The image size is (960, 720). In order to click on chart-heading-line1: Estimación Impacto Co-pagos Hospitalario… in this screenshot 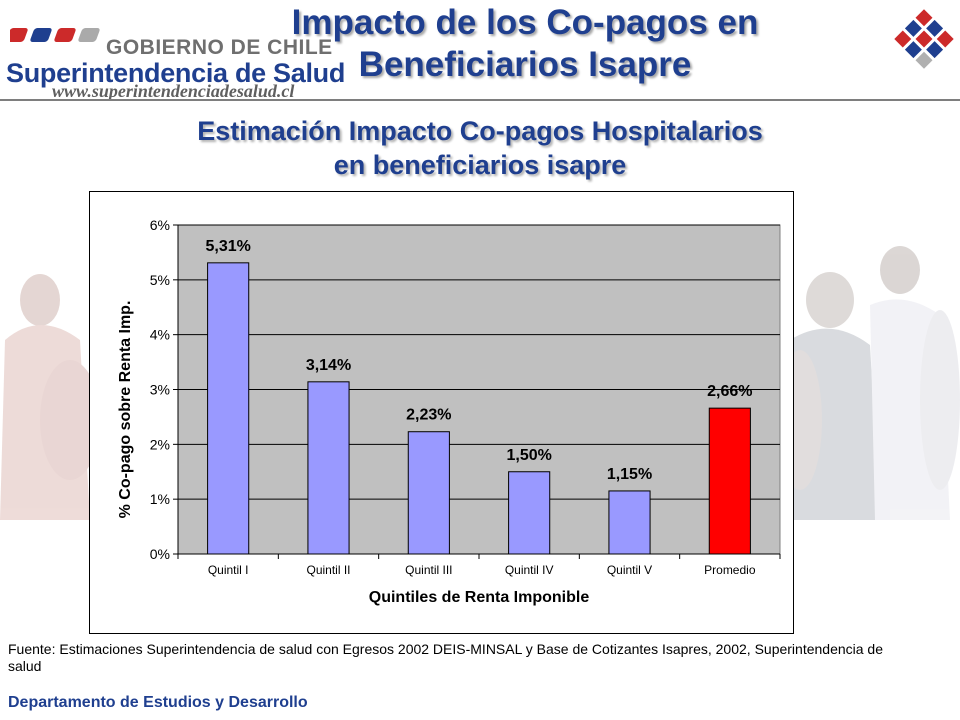, I will do `click(480, 131)`.